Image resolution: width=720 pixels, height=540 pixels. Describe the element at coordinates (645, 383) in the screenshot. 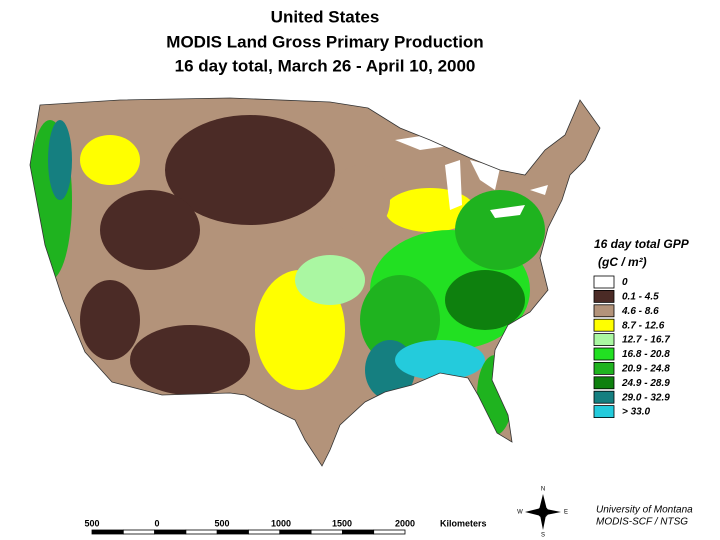

I see `legend-label: 24.9 - 28.9` at that location.